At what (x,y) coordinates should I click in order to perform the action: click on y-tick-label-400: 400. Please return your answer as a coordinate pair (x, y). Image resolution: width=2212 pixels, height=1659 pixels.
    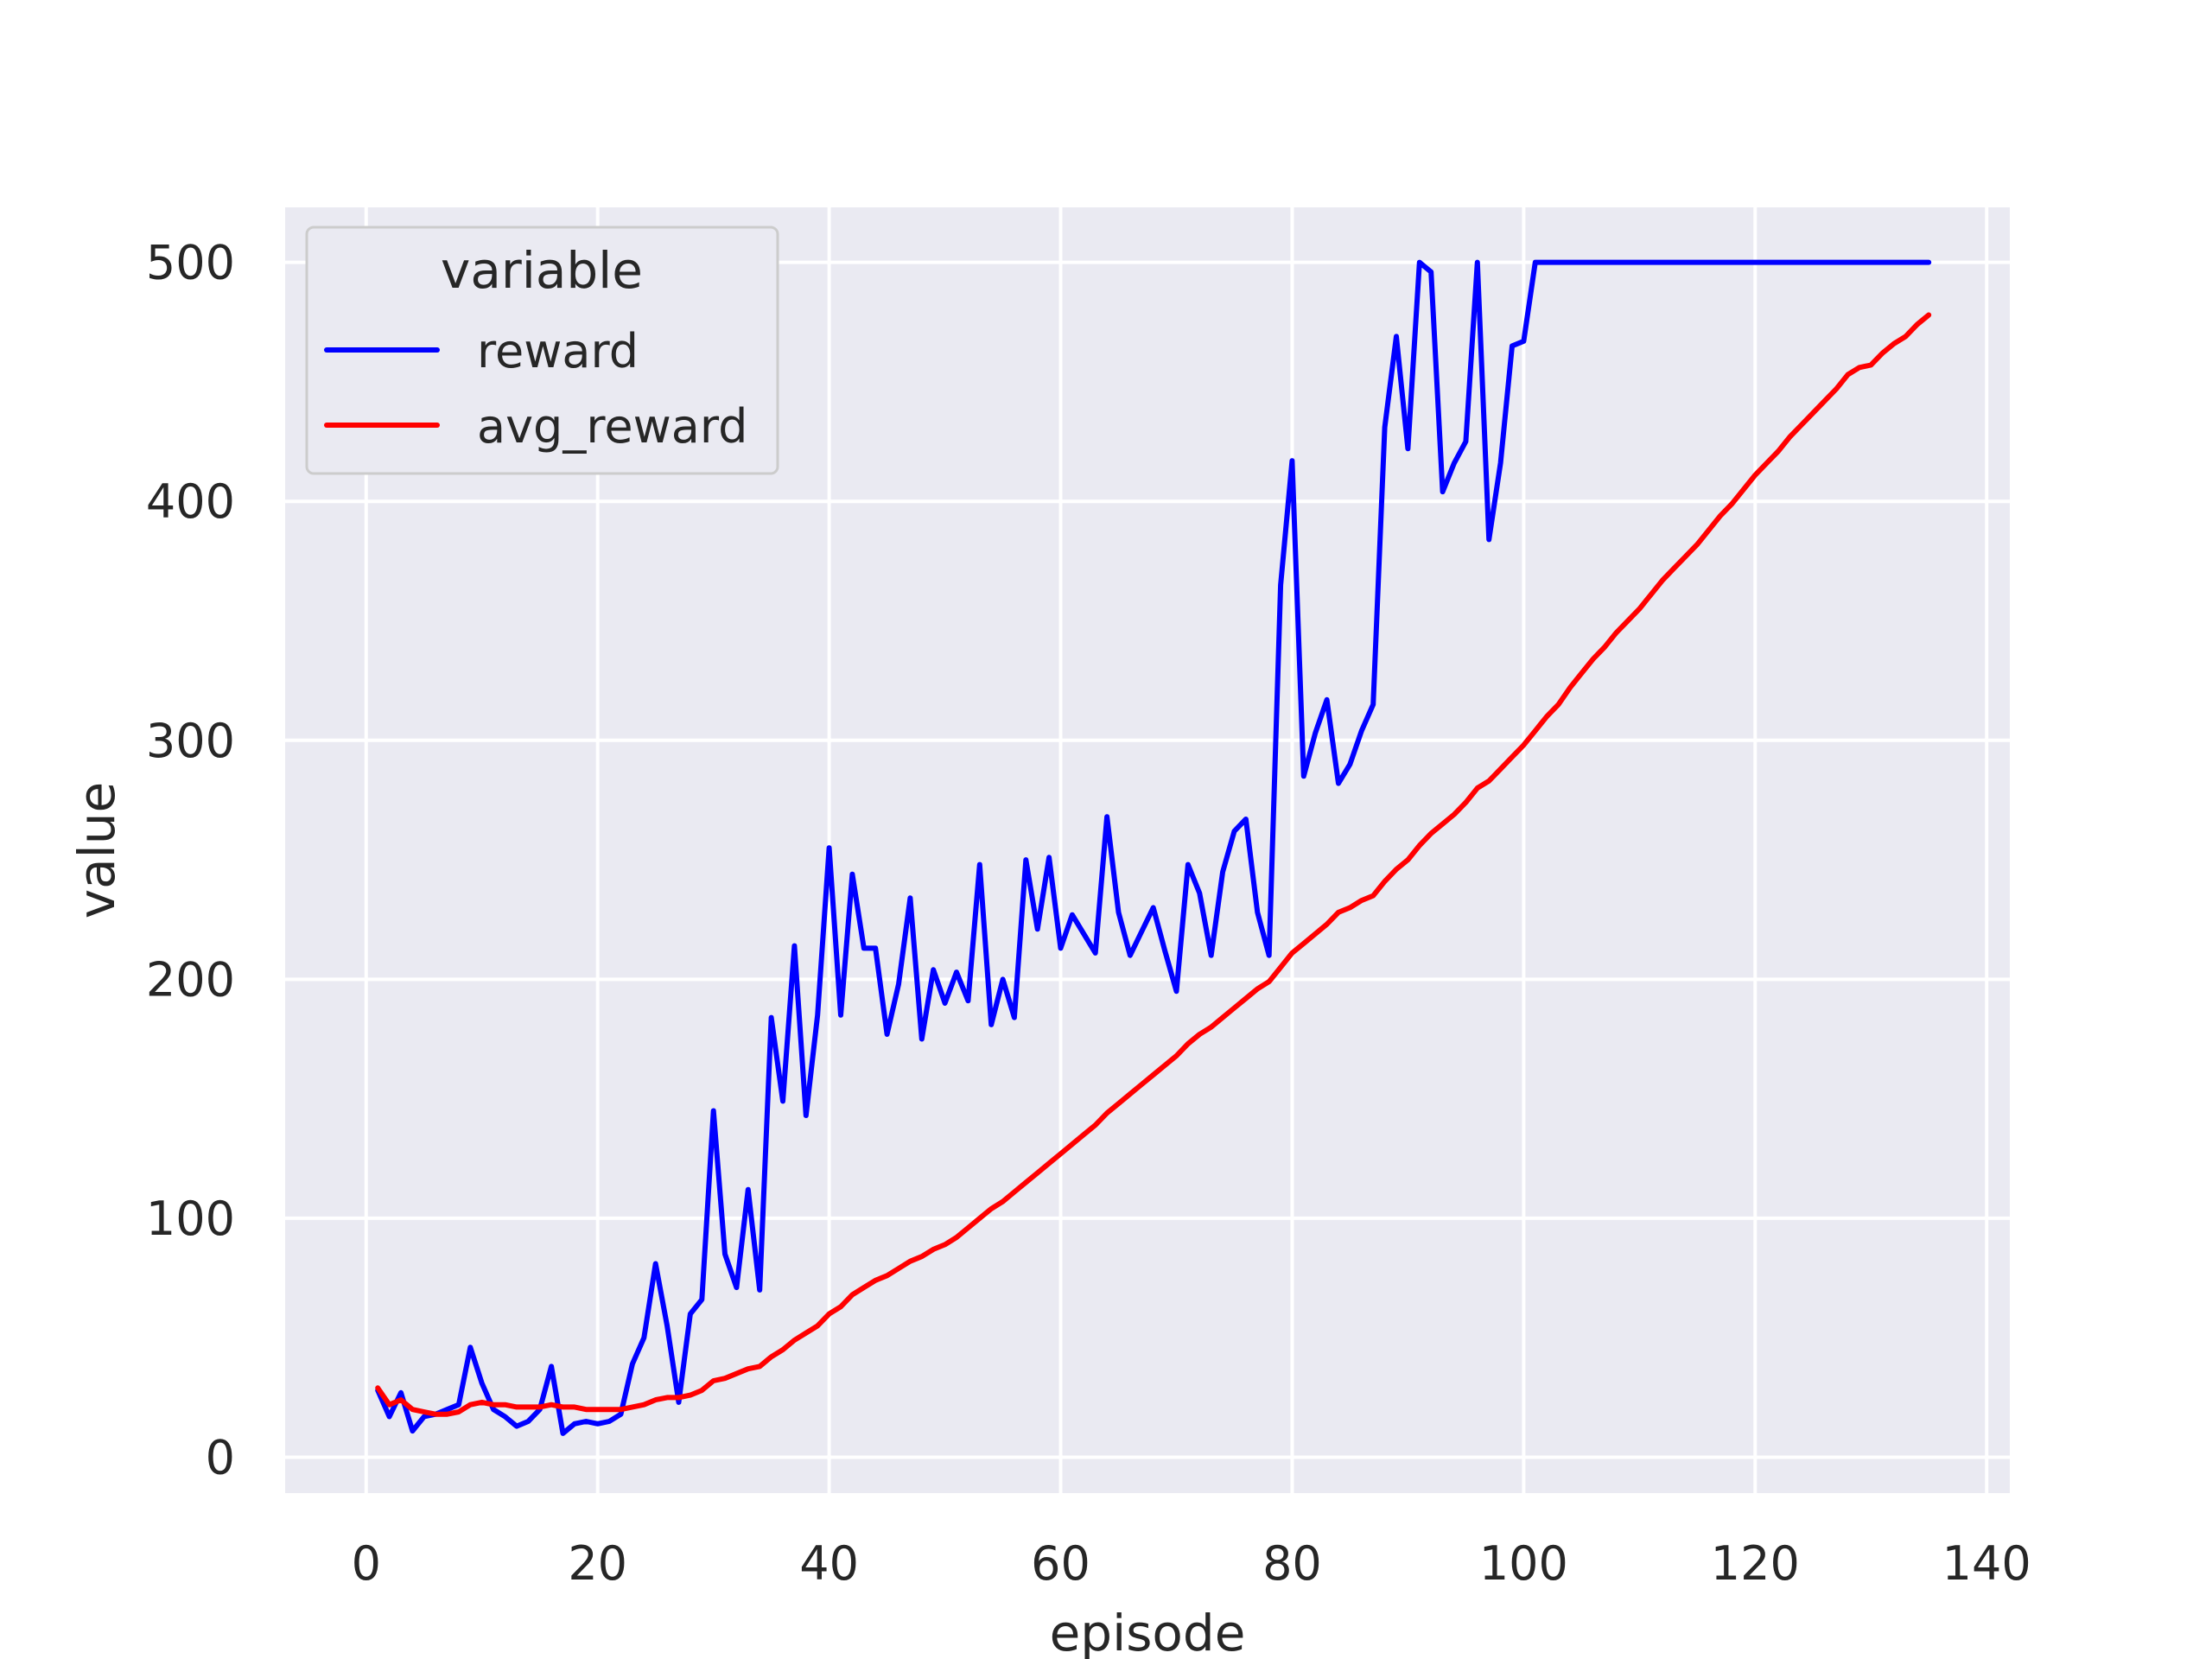
    Looking at the image, I should click on (190, 502).